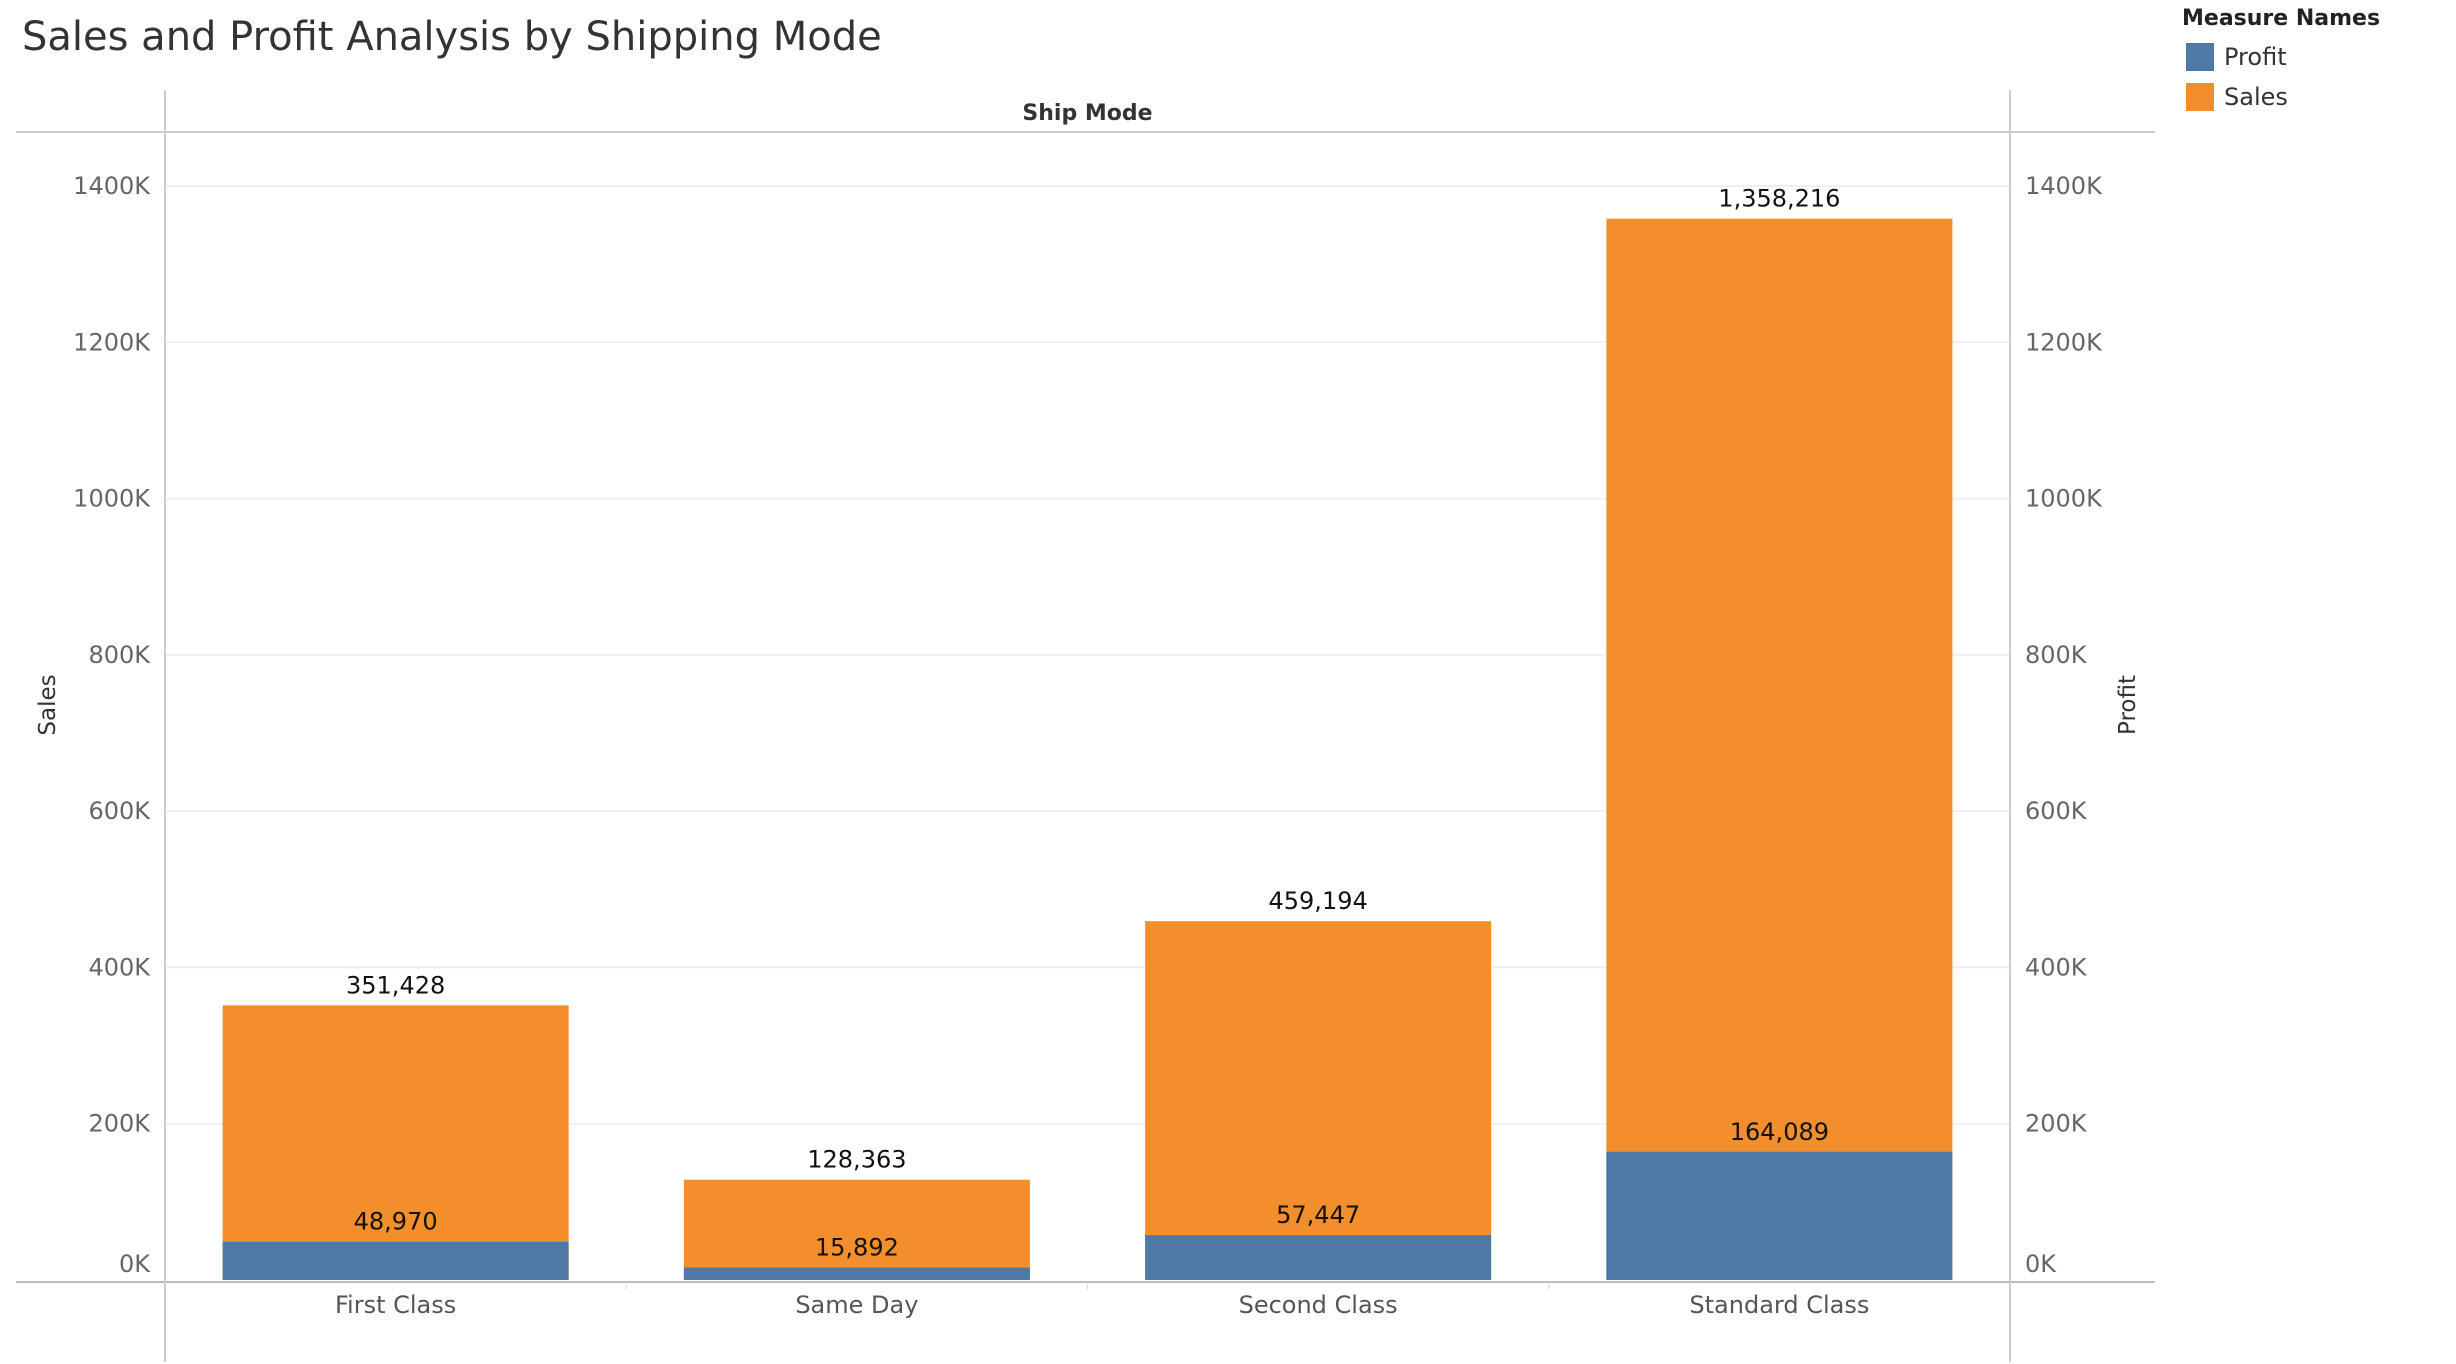  What do you see at coordinates (2064, 342) in the screenshot?
I see `y2-tick-label: 1200K` at bounding box center [2064, 342].